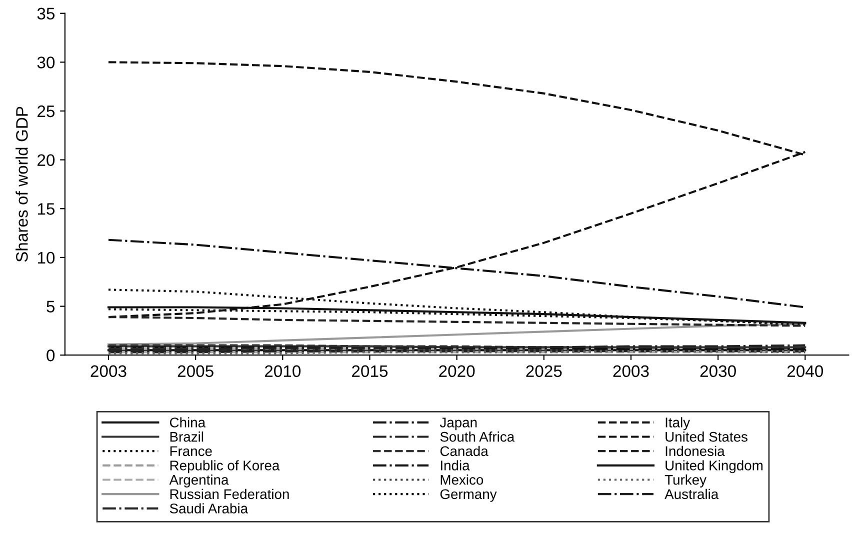 This screenshot has height=534, width=866. What do you see at coordinates (458, 424) in the screenshot?
I see `legend-label: Japan` at bounding box center [458, 424].